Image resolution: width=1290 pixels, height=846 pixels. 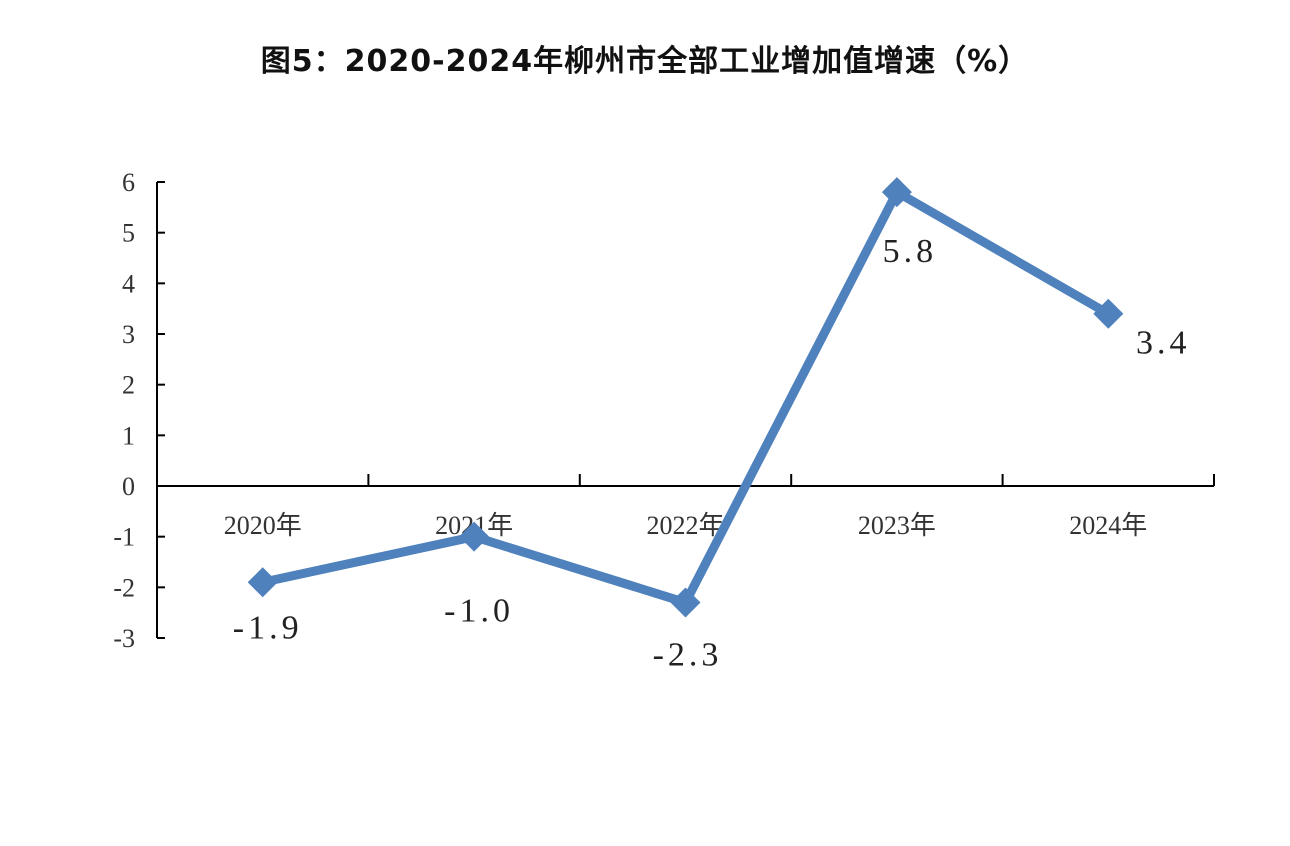 What do you see at coordinates (897, 525) in the screenshot?
I see `x-tick-label: 2023年` at bounding box center [897, 525].